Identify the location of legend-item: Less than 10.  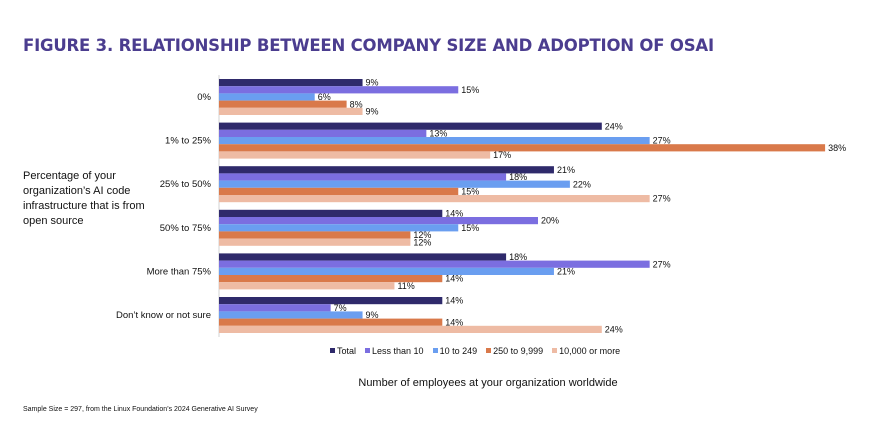
(394, 351).